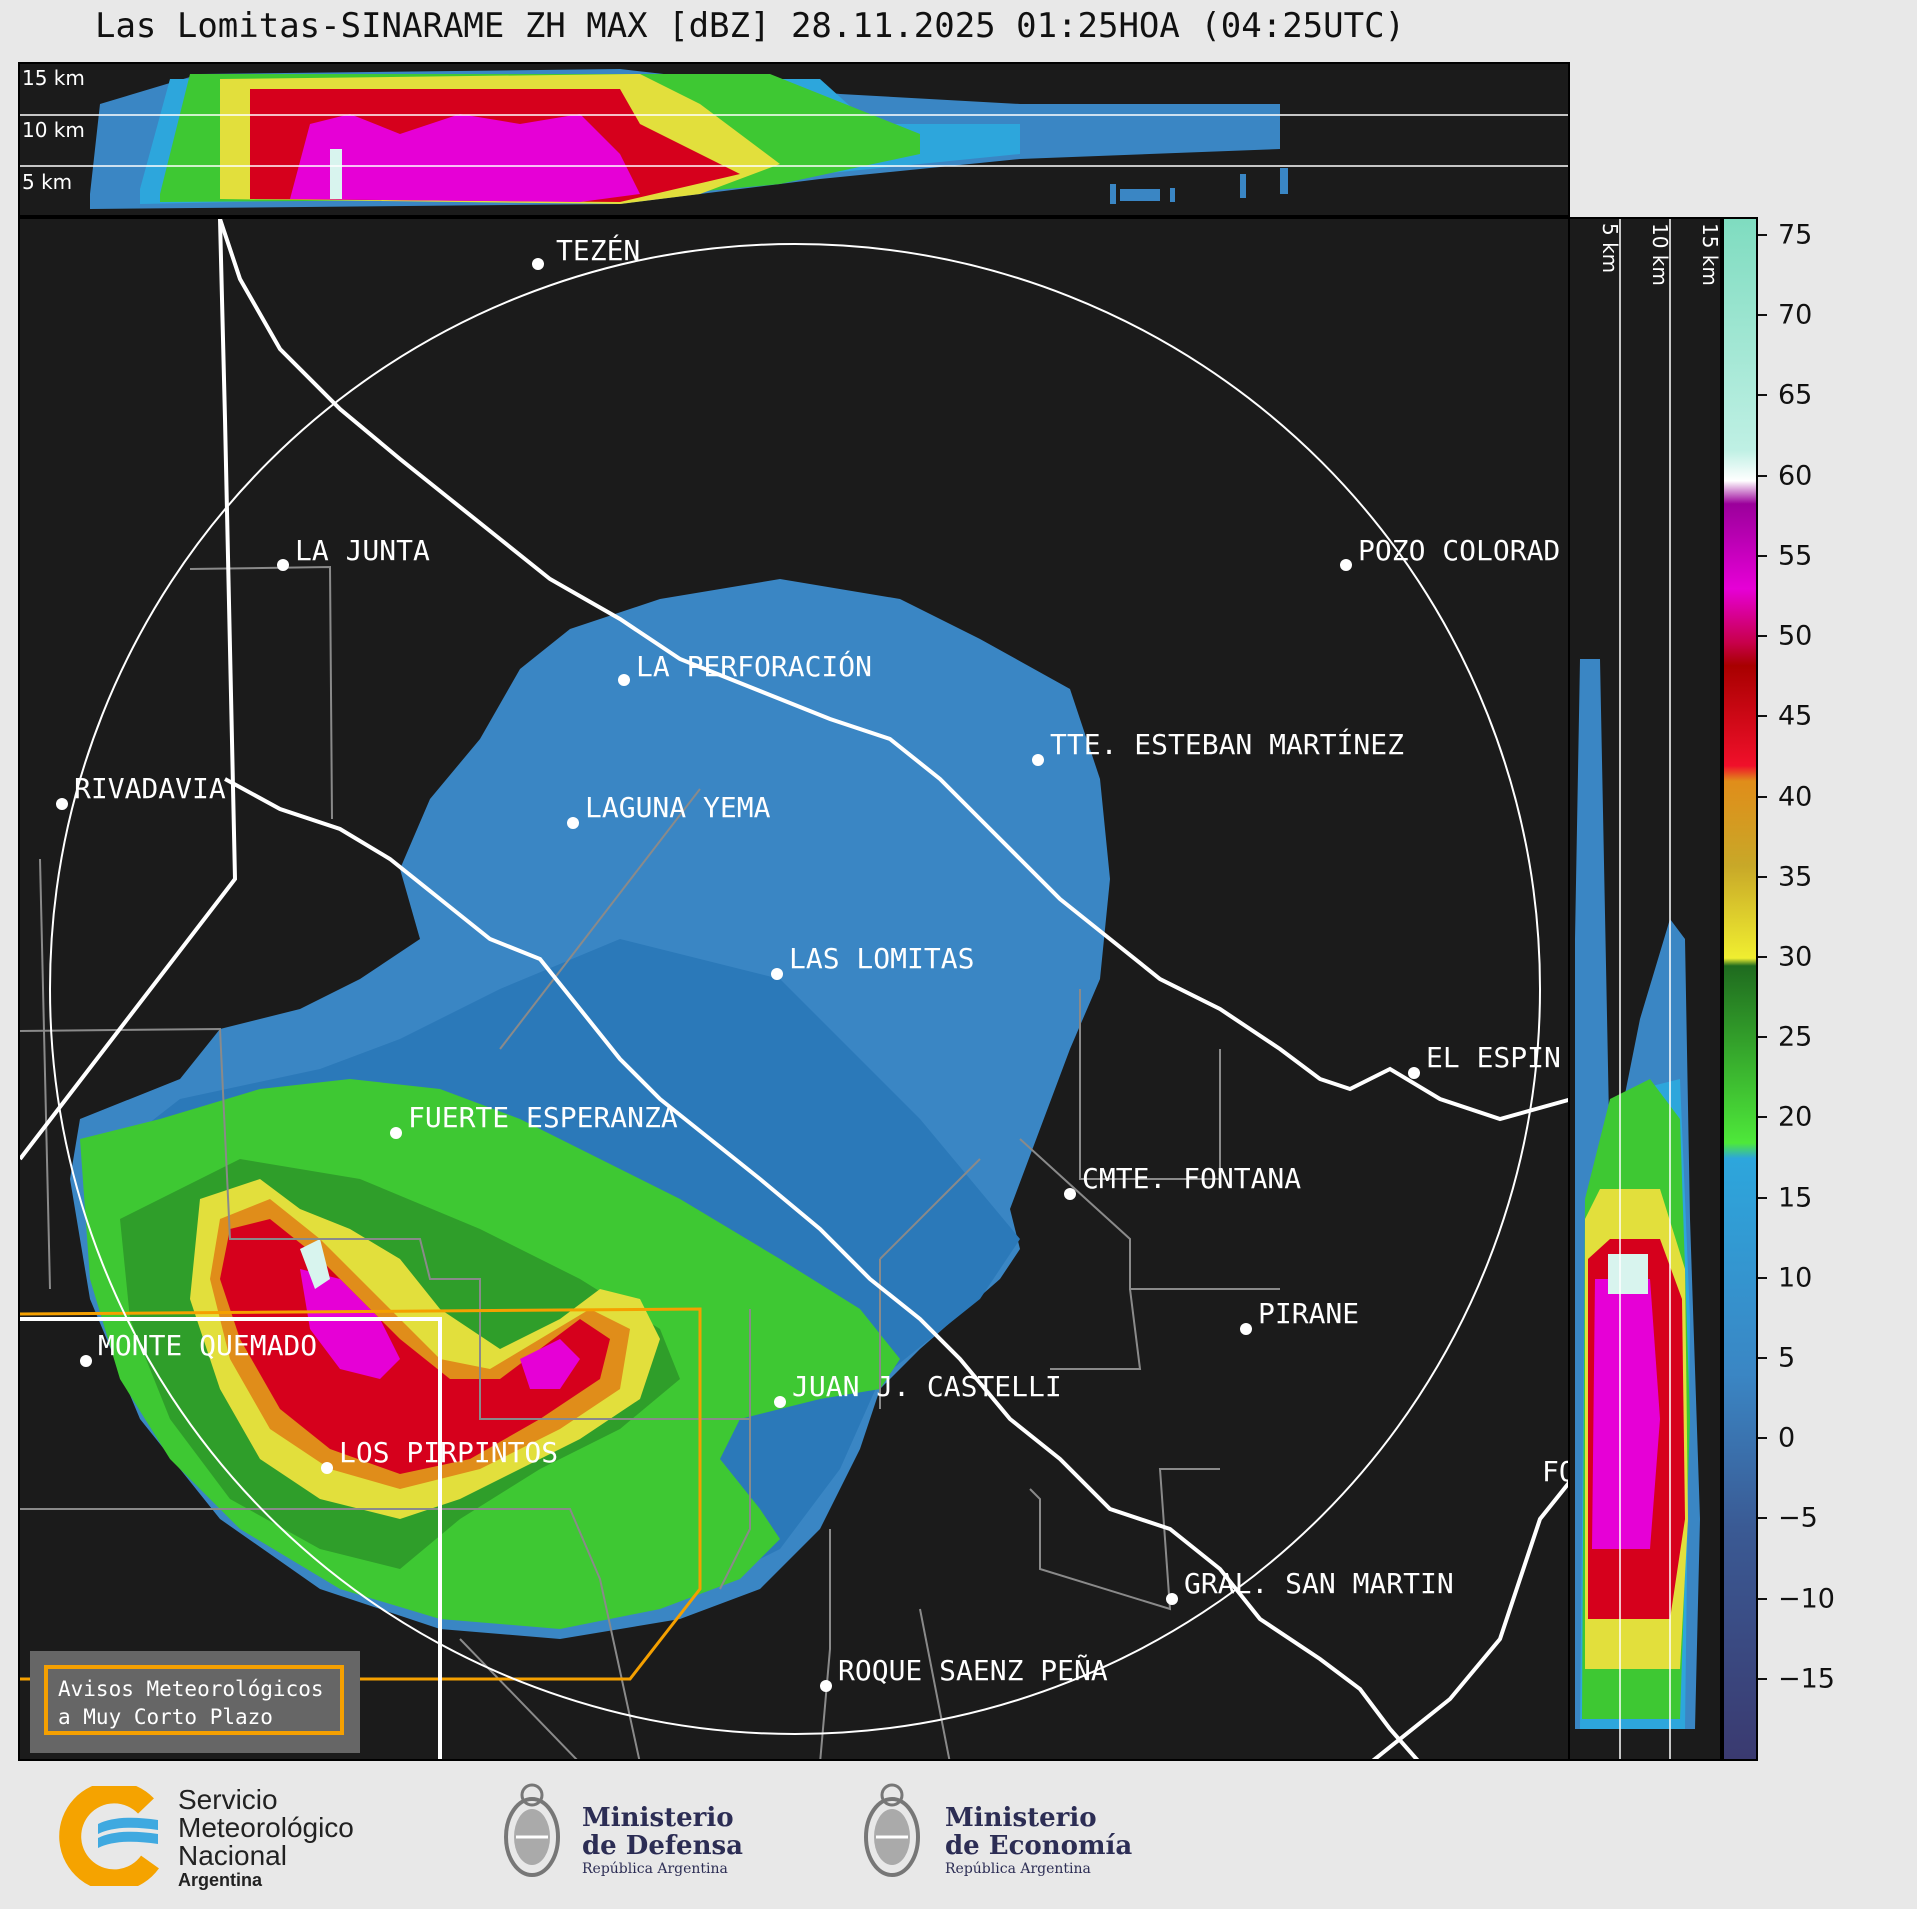 The image size is (1917, 1909). What do you see at coordinates (1795, 235) in the screenshot?
I see `colorbar-tick-label: 75` at bounding box center [1795, 235].